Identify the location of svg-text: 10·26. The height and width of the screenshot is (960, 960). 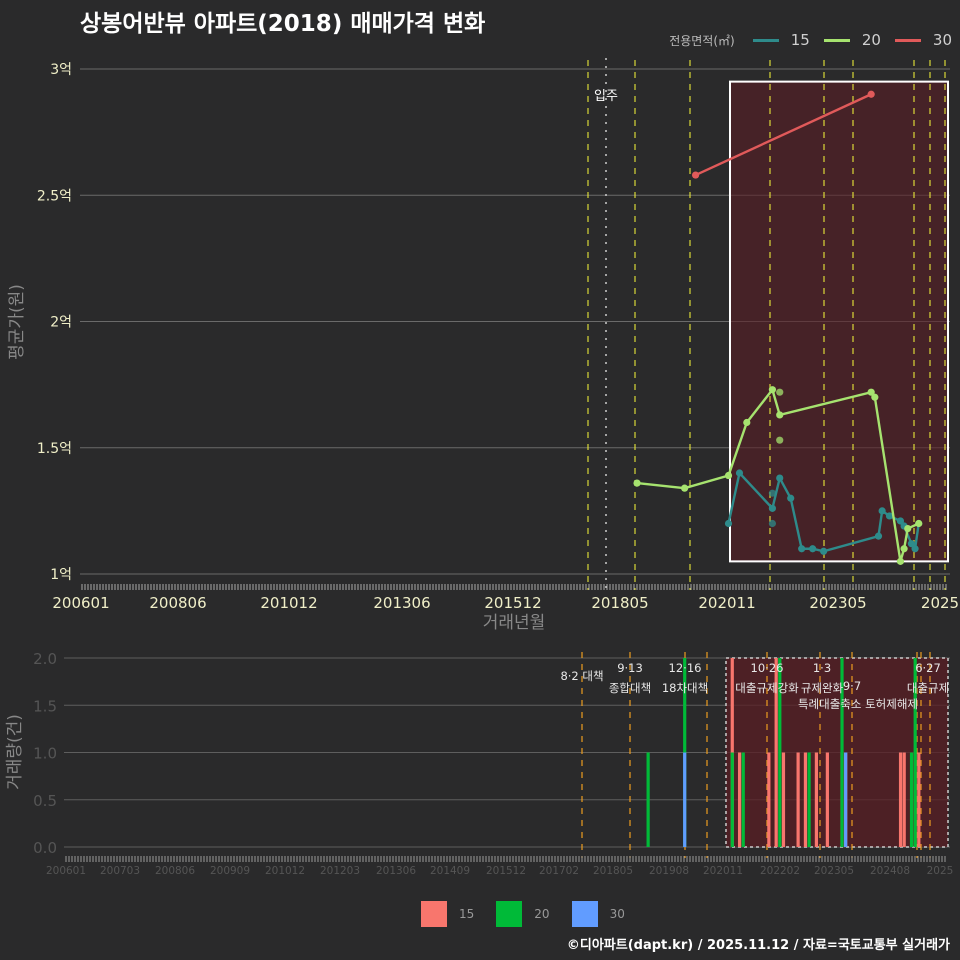
(767, 668).